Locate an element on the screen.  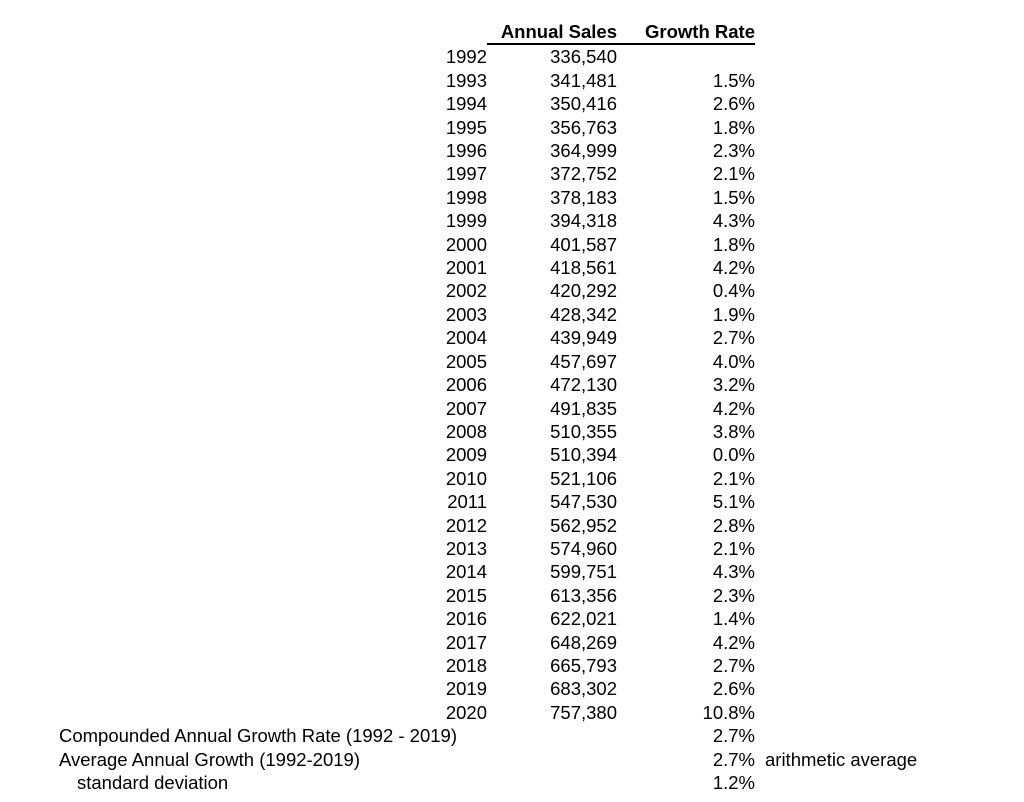
year-cell: 2020 is located at coordinates (466, 712).